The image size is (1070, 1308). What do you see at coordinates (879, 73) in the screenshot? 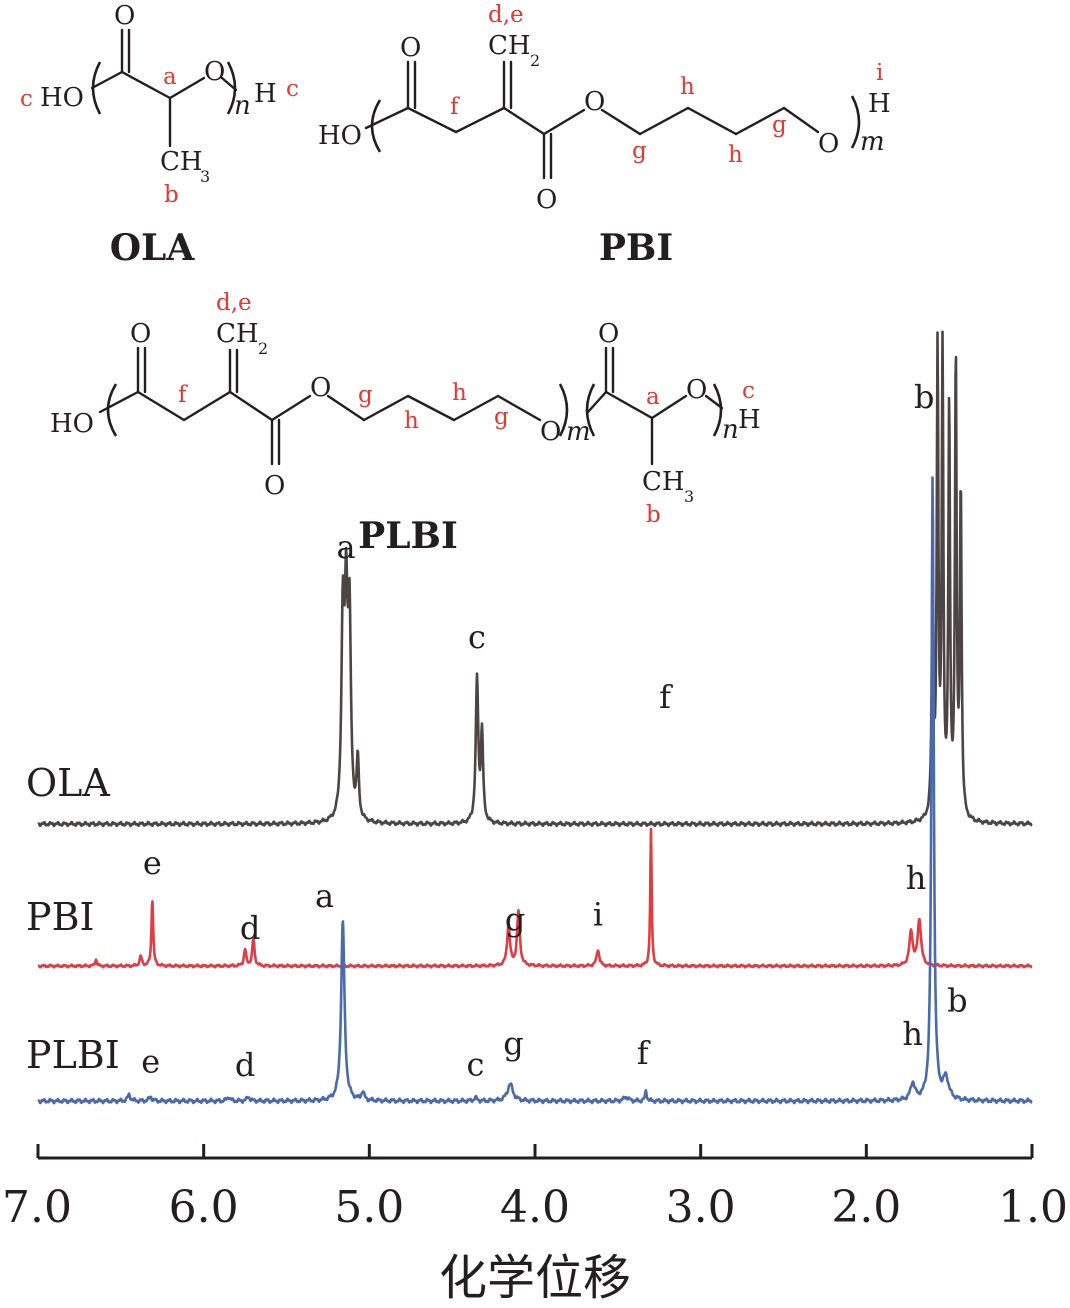
I see `pbi-label-i: i` at bounding box center [879, 73].